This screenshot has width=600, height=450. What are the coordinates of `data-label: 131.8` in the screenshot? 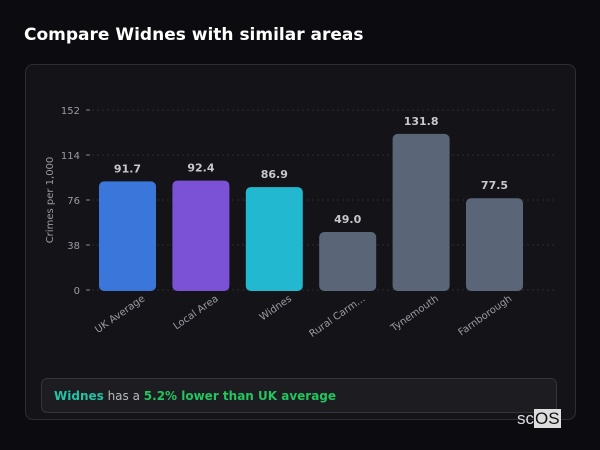 It's located at (421, 121).